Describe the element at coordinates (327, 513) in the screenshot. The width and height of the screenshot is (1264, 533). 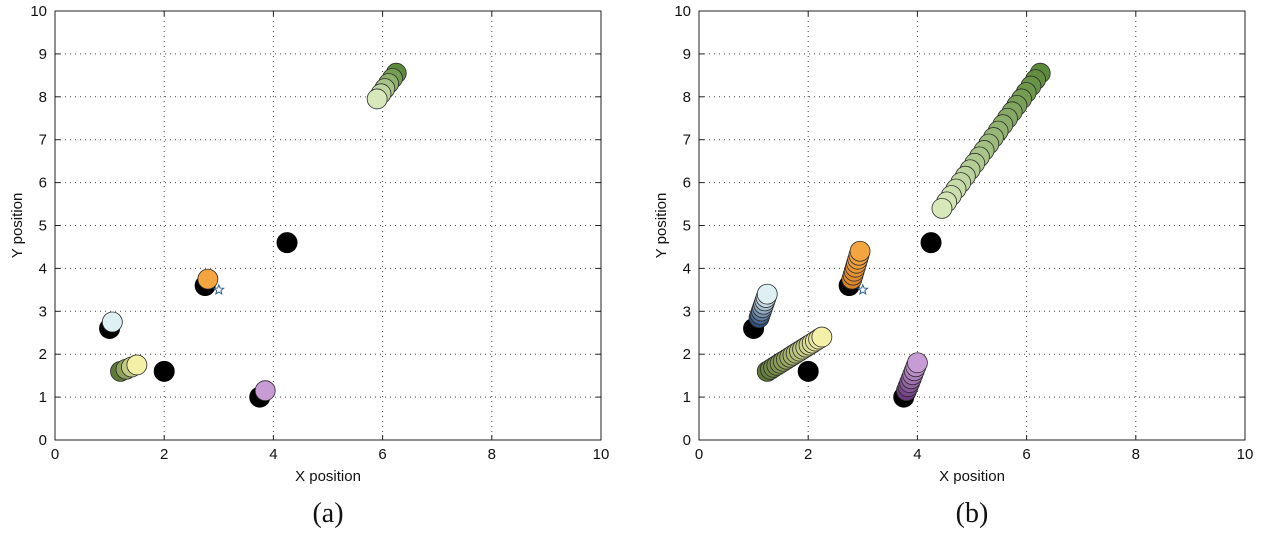
I see `panel-label: (a)` at that location.